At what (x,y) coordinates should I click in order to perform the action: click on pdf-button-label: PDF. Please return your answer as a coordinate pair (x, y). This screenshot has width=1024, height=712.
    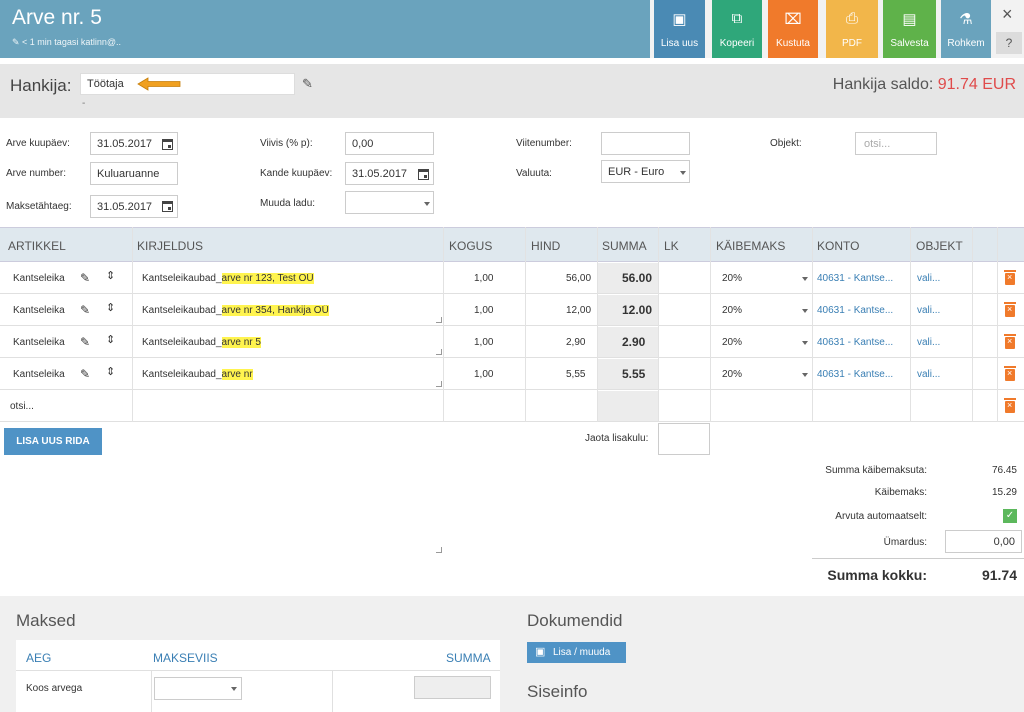
    Looking at the image, I should click on (852, 43).